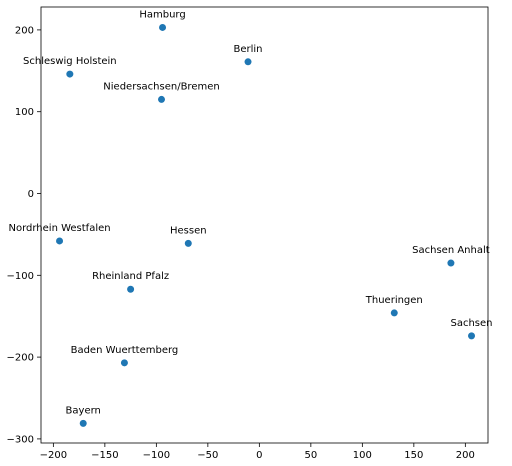  What do you see at coordinates (413, 455) in the screenshot?
I see `x-tick-label: 150` at bounding box center [413, 455].